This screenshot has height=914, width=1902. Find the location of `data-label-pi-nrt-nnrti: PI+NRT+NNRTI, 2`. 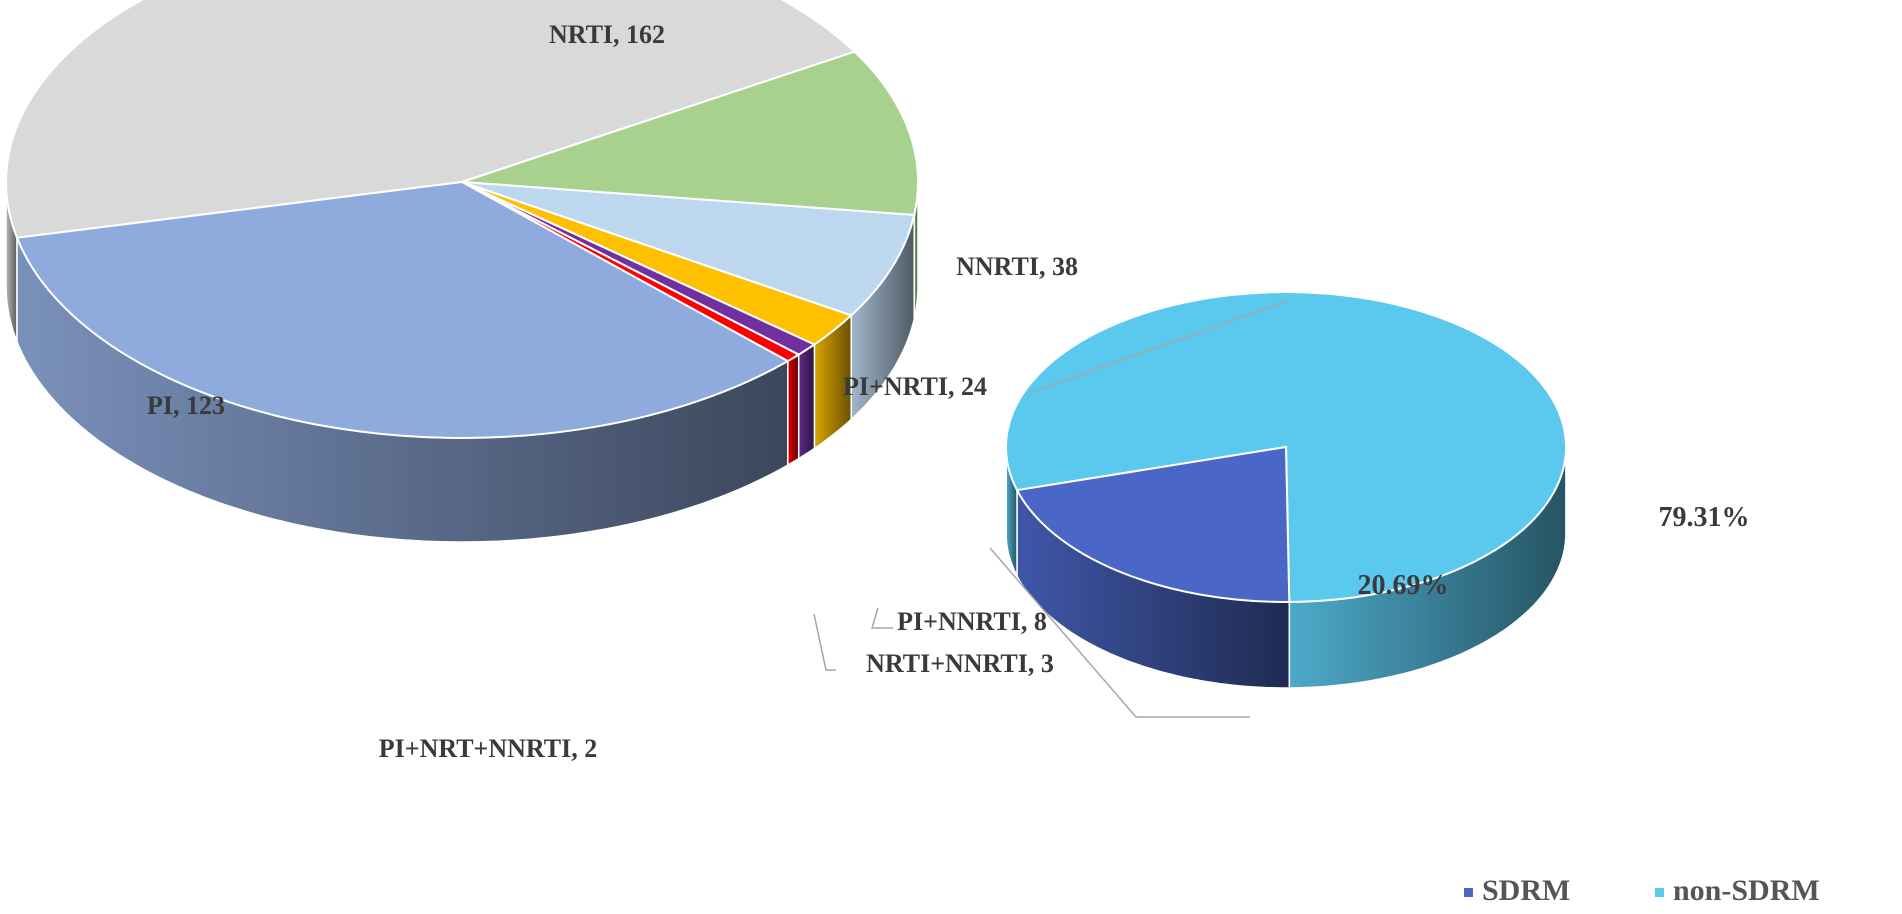

data-label-pi-nrt-nnrti: PI+NRT+NNRTI, 2 is located at coordinates (488, 748).